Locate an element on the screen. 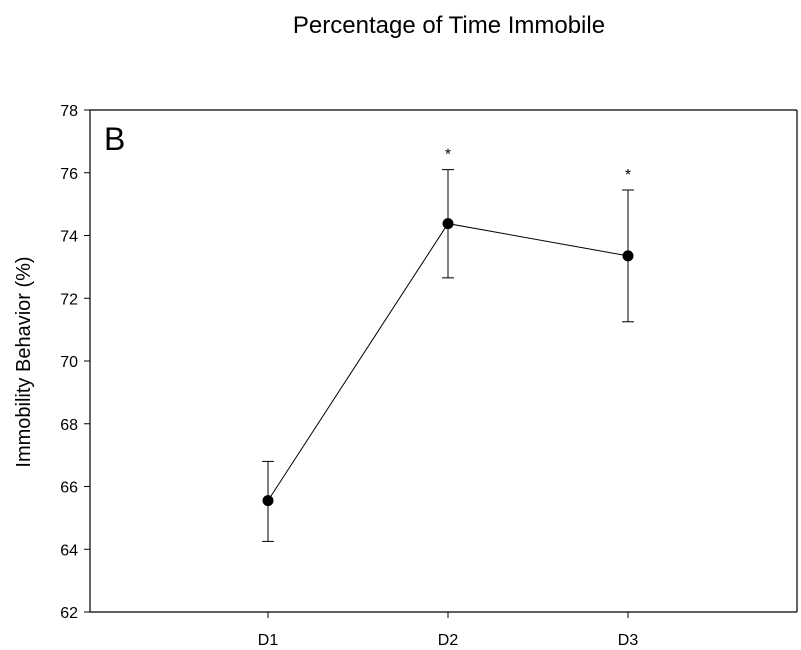 This screenshot has height=650, width=801. y-ticks: 62 64 66 68 70 72 74 76 78 is located at coordinates (75, 362).